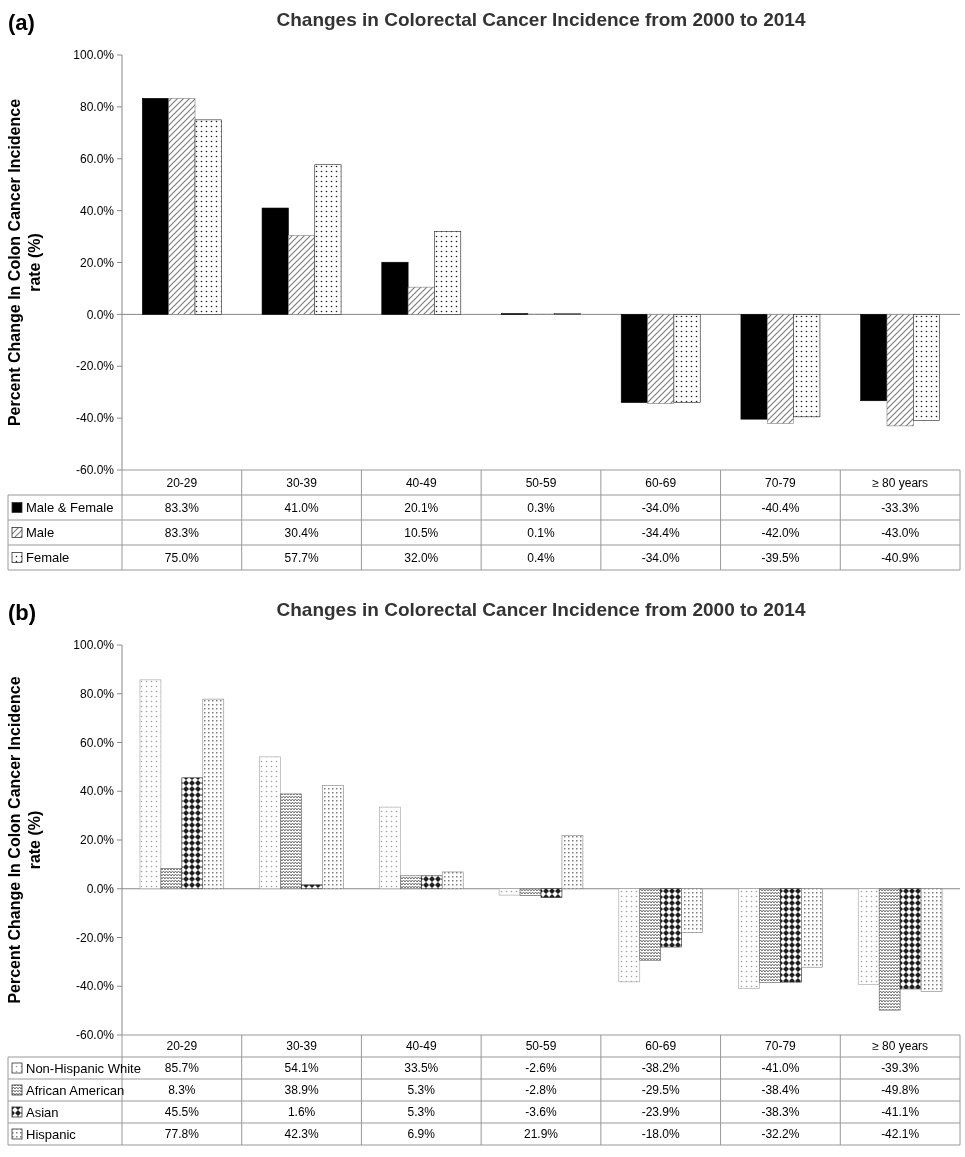  I want to click on legend-label: Female, so click(48, 558).